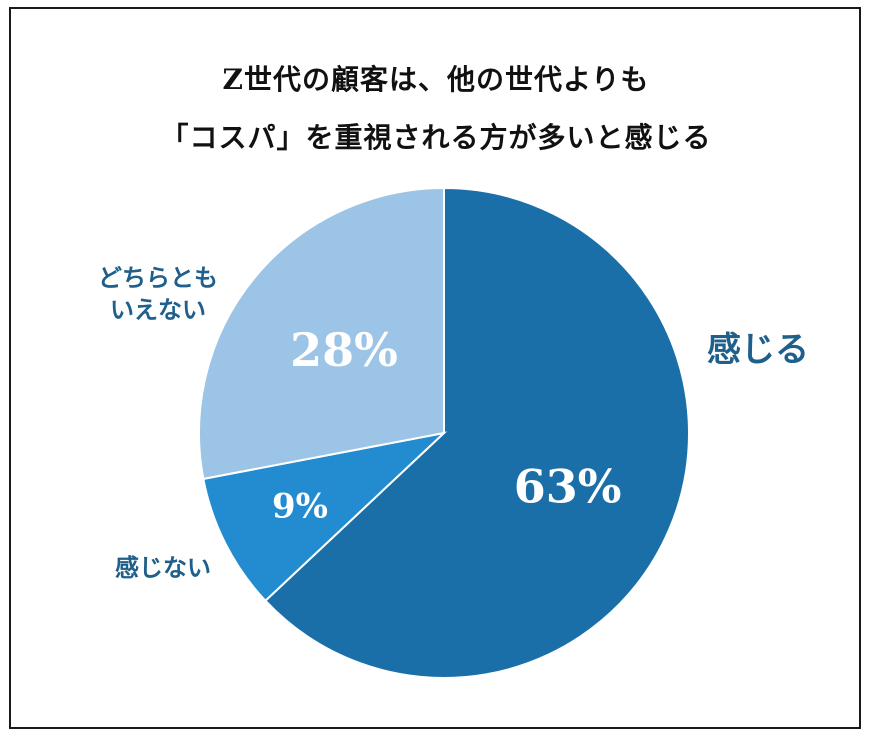 This screenshot has height=741, width=872. I want to click on pie-category-label-3-line-1: どちらとも, so click(158, 278).